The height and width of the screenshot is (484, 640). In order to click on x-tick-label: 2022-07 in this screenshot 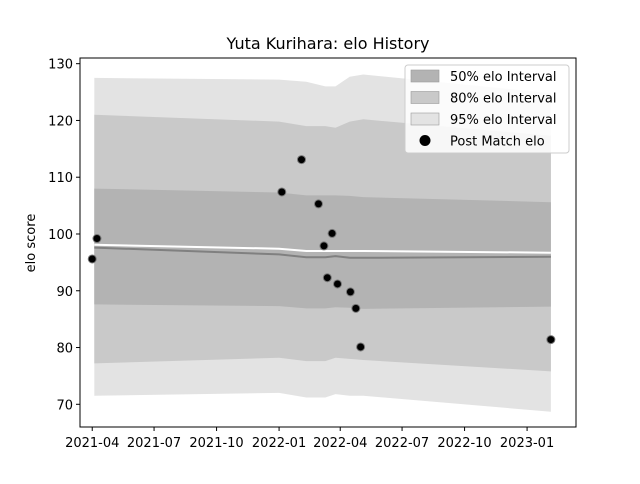, I will do `click(402, 443)`.